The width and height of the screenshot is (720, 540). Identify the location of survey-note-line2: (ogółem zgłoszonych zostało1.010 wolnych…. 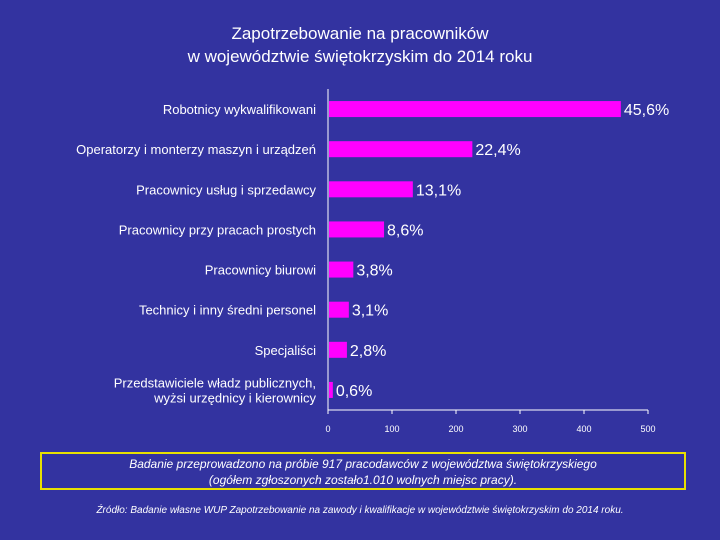
(363, 480).